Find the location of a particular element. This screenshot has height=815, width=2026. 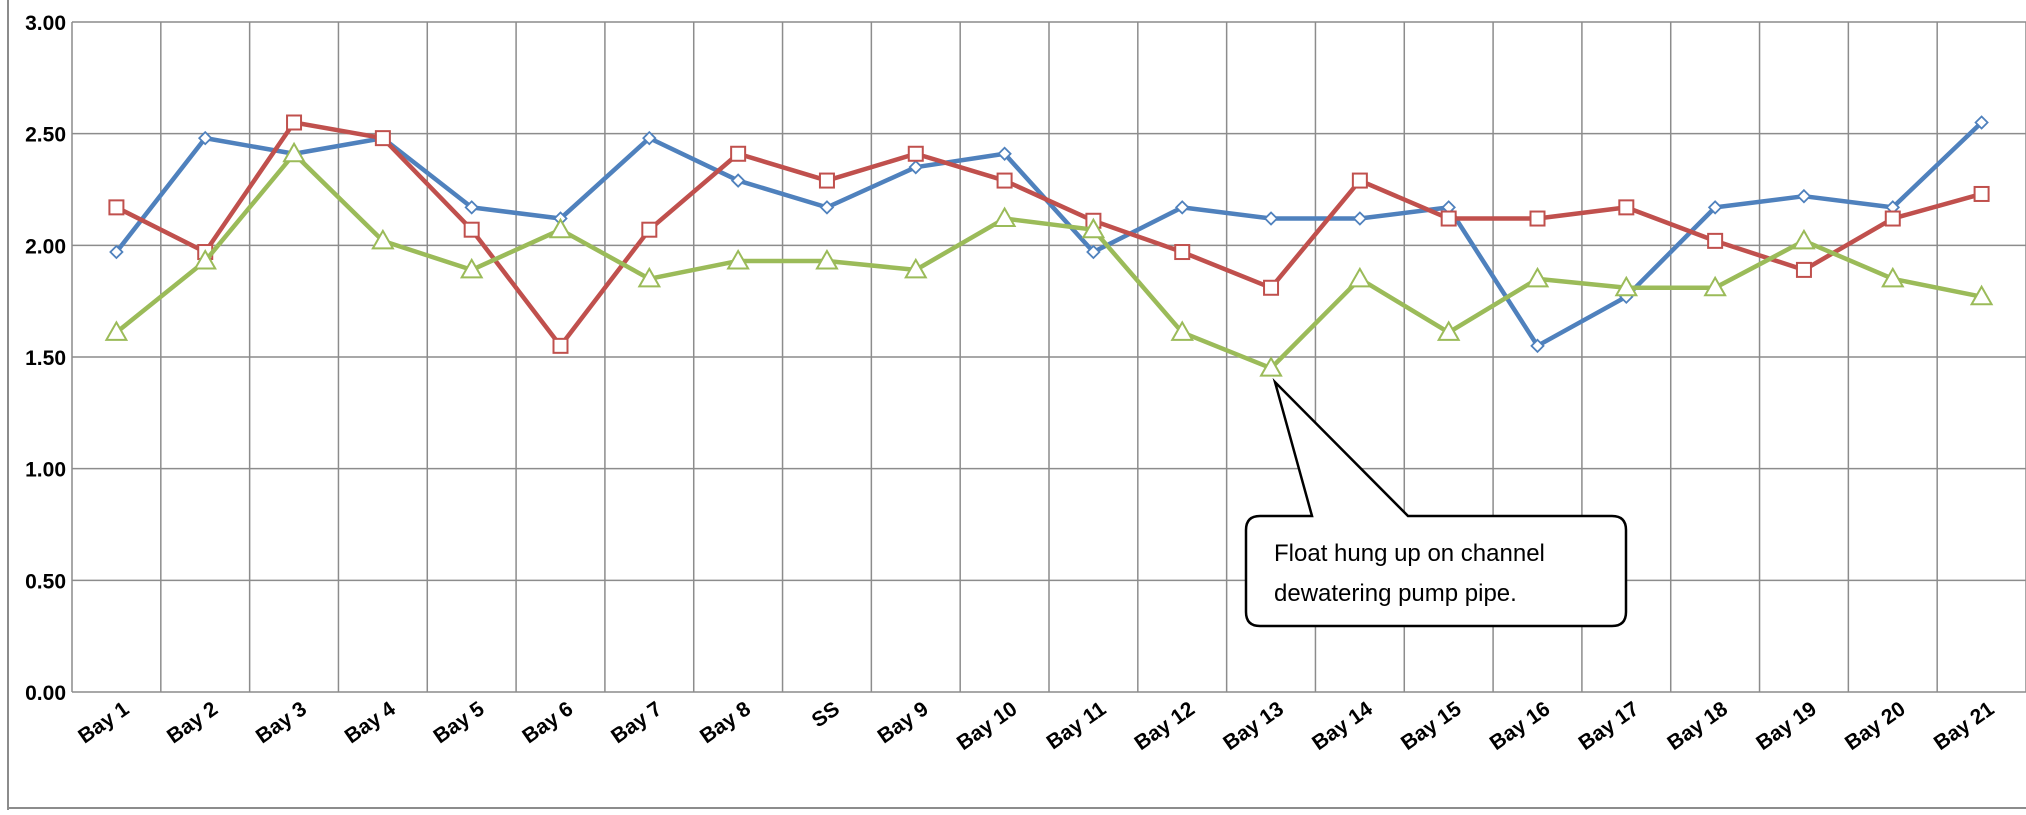

callout-text-line-2: dewatering pump pipe. is located at coordinates (1395, 593).